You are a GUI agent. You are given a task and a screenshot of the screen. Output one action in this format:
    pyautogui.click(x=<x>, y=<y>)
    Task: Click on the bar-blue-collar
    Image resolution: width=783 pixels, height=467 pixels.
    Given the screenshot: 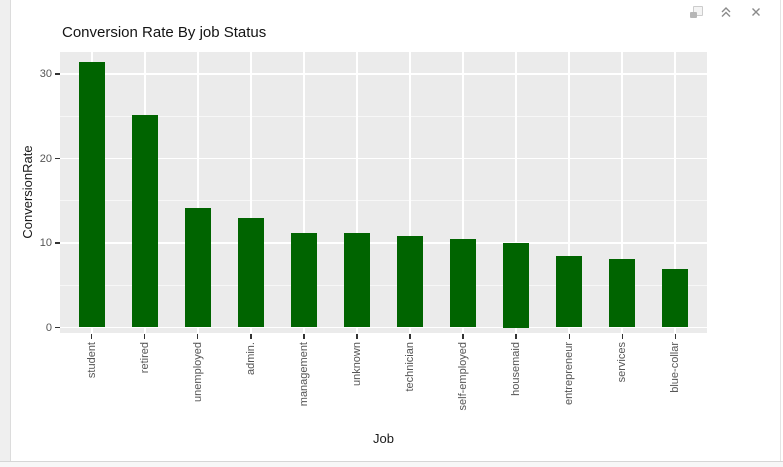 What is the action you would take?
    pyautogui.click(x=675, y=298)
    